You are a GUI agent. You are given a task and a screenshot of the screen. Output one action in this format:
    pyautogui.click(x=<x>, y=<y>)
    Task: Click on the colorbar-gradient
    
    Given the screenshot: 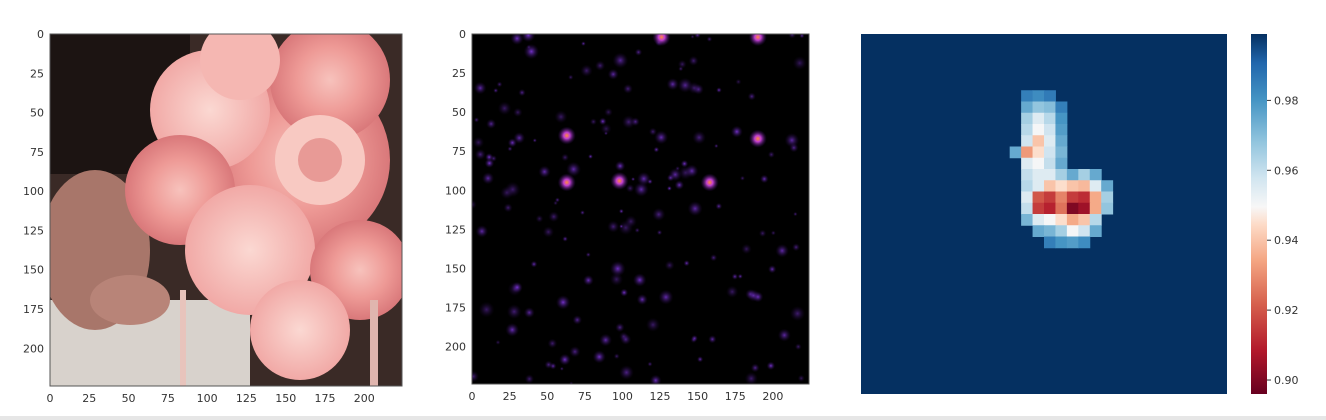 What is the action you would take?
    pyautogui.click(x=1259, y=214)
    